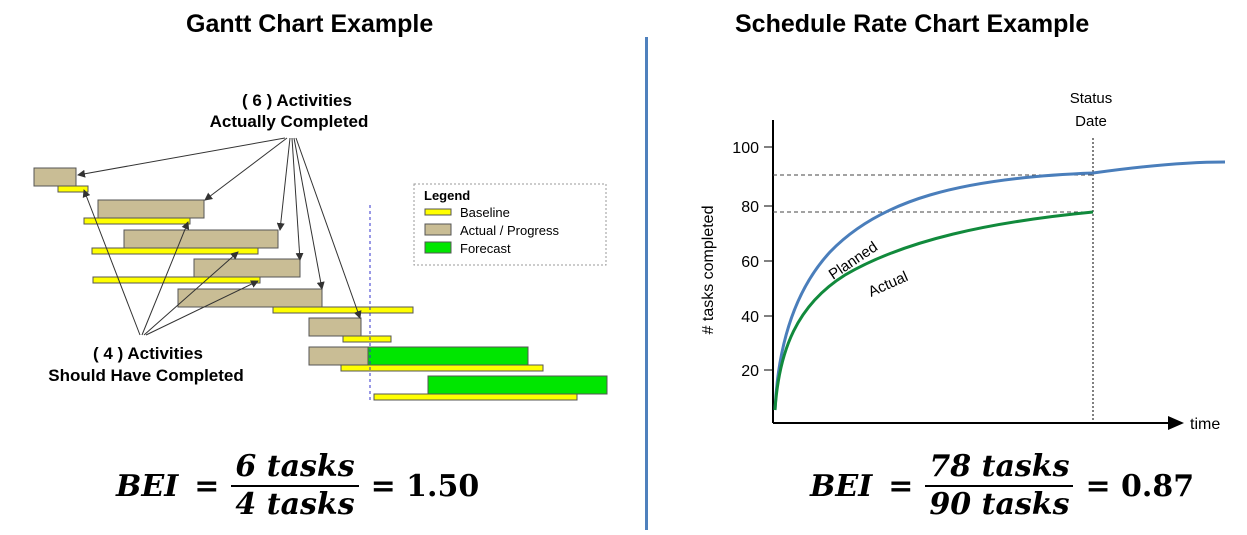 The width and height of the screenshot is (1247, 535). I want to click on y-tick-label: 80, so click(750, 207).